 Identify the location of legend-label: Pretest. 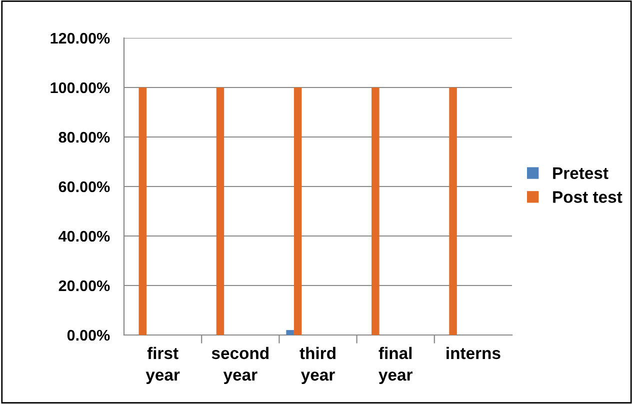
(580, 173).